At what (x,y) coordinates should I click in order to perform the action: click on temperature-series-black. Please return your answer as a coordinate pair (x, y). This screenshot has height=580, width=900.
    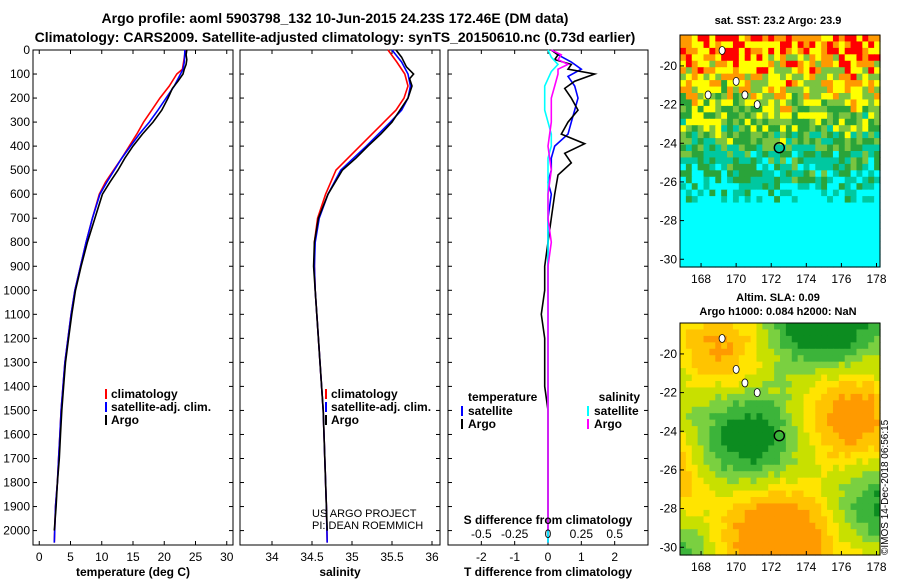
    Looking at the image, I should click on (120, 290).